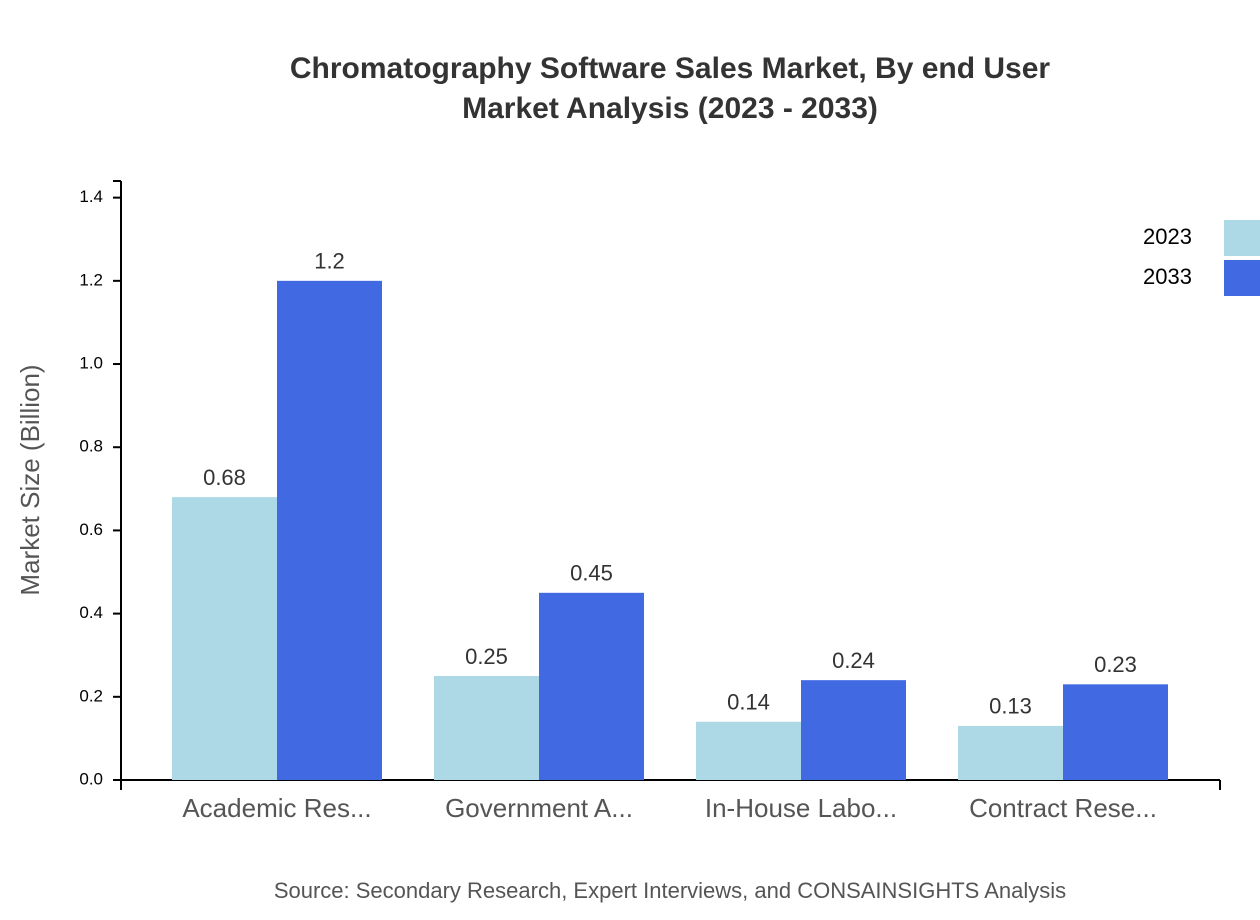  Describe the element at coordinates (91, 612) in the screenshot. I see `y-tick-label: 0.4` at that location.